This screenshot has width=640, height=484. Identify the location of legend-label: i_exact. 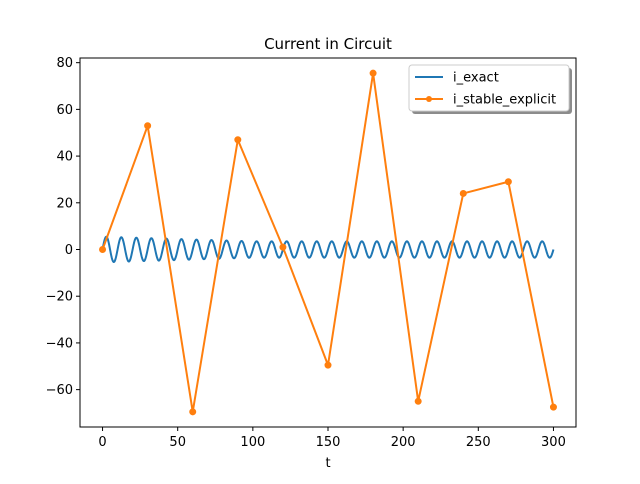
(476, 78).